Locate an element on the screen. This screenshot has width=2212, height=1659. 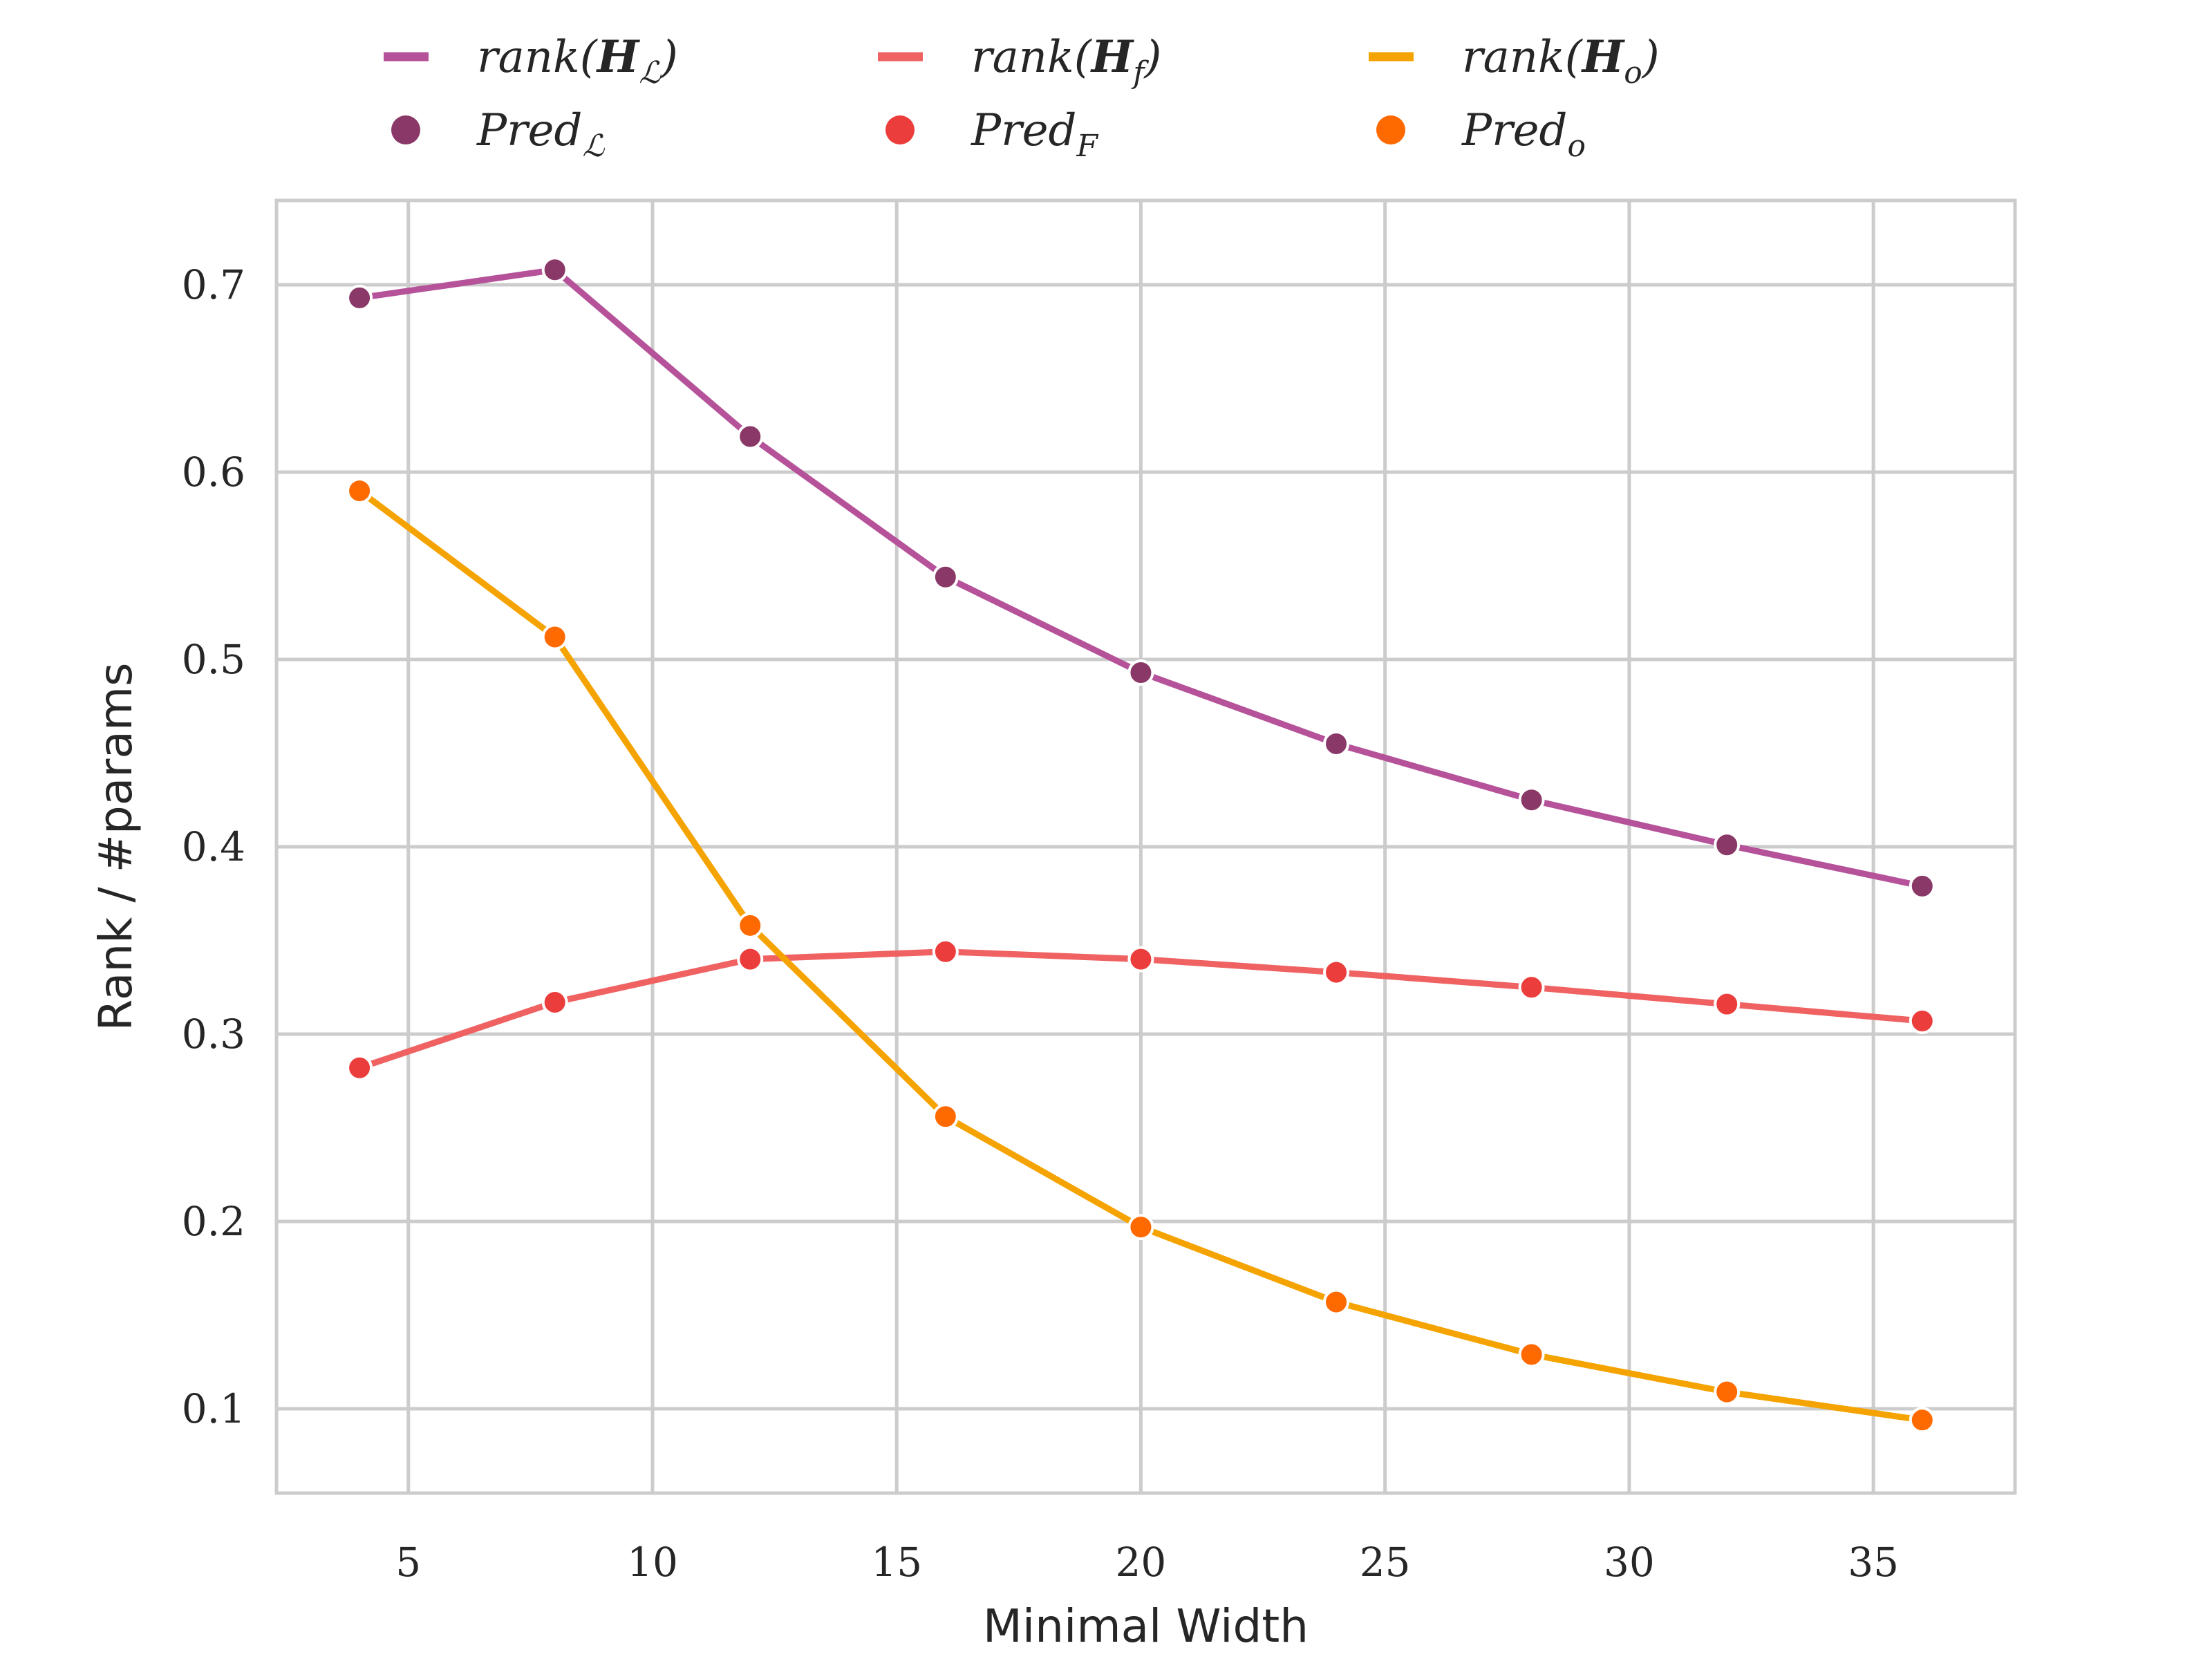
y-axis-label: Rank / #params is located at coordinates (116, 847).